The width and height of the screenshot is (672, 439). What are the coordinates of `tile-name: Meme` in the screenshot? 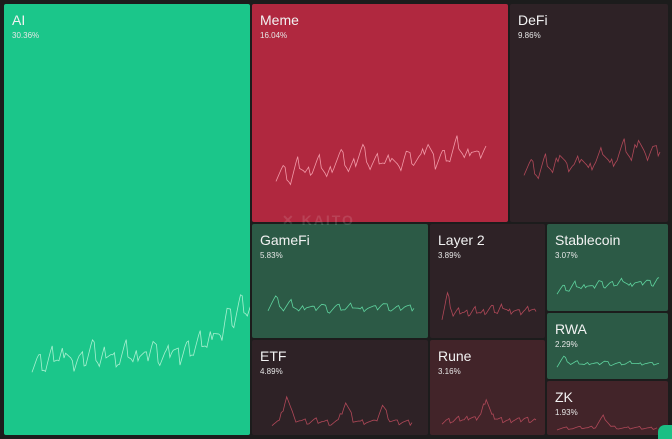 It's located at (279, 20).